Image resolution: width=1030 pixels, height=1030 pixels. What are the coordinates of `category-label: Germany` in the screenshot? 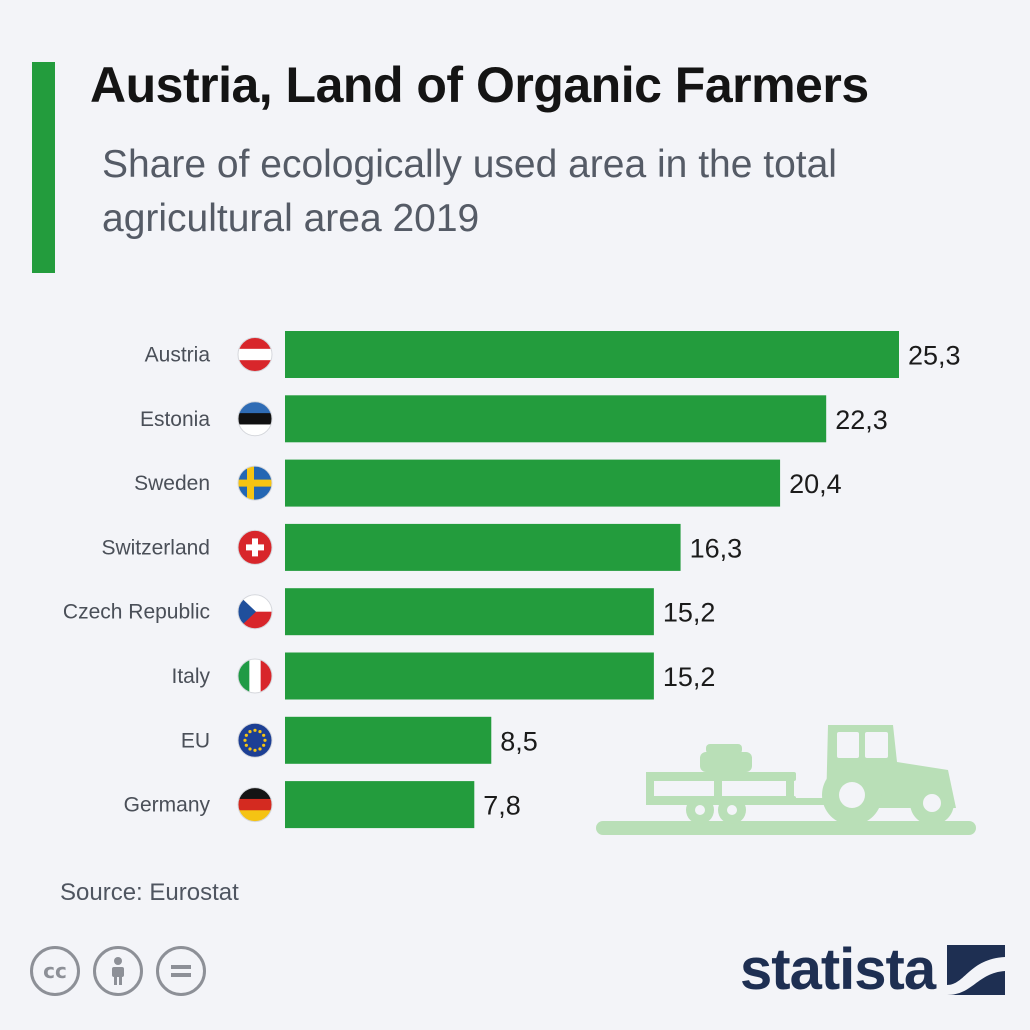 It's located at (167, 805).